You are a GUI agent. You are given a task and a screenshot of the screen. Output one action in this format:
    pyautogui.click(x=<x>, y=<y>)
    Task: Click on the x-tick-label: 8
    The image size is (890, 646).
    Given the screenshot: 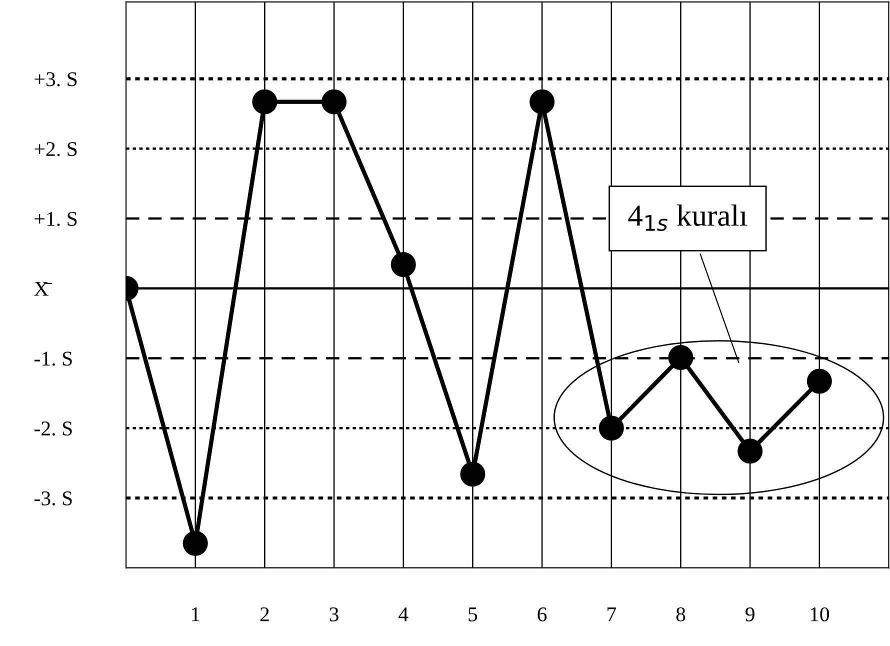 What is the action you would take?
    pyautogui.click(x=681, y=614)
    